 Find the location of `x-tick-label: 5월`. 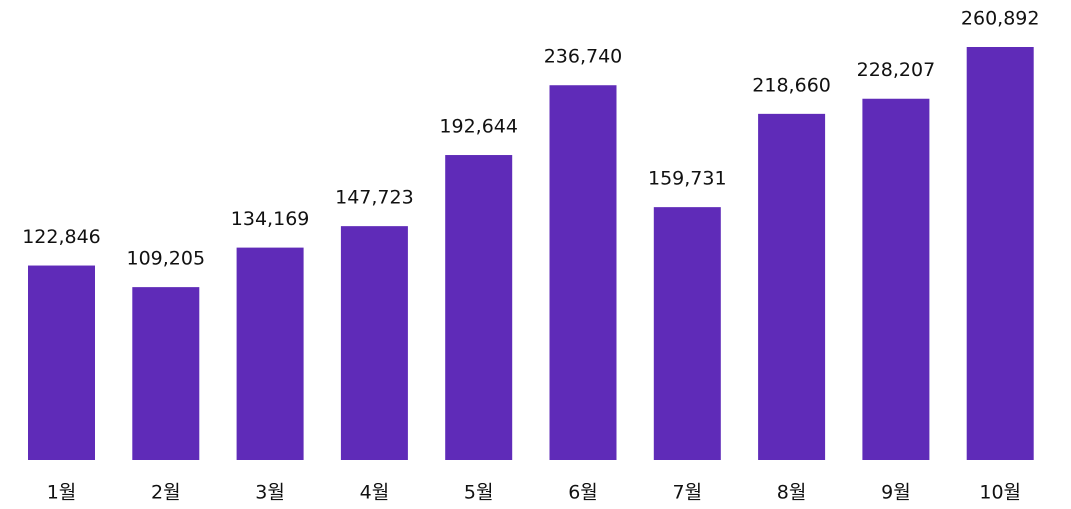

x-tick-label: 5월 is located at coordinates (479, 493).